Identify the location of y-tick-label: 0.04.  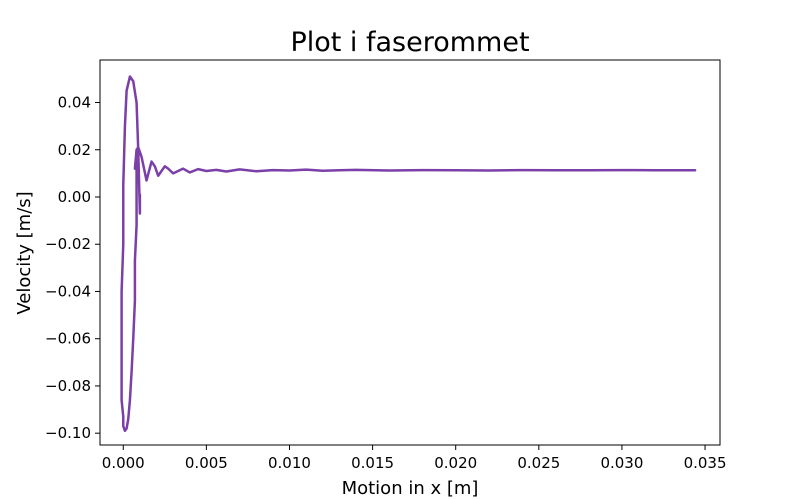
(74, 103).